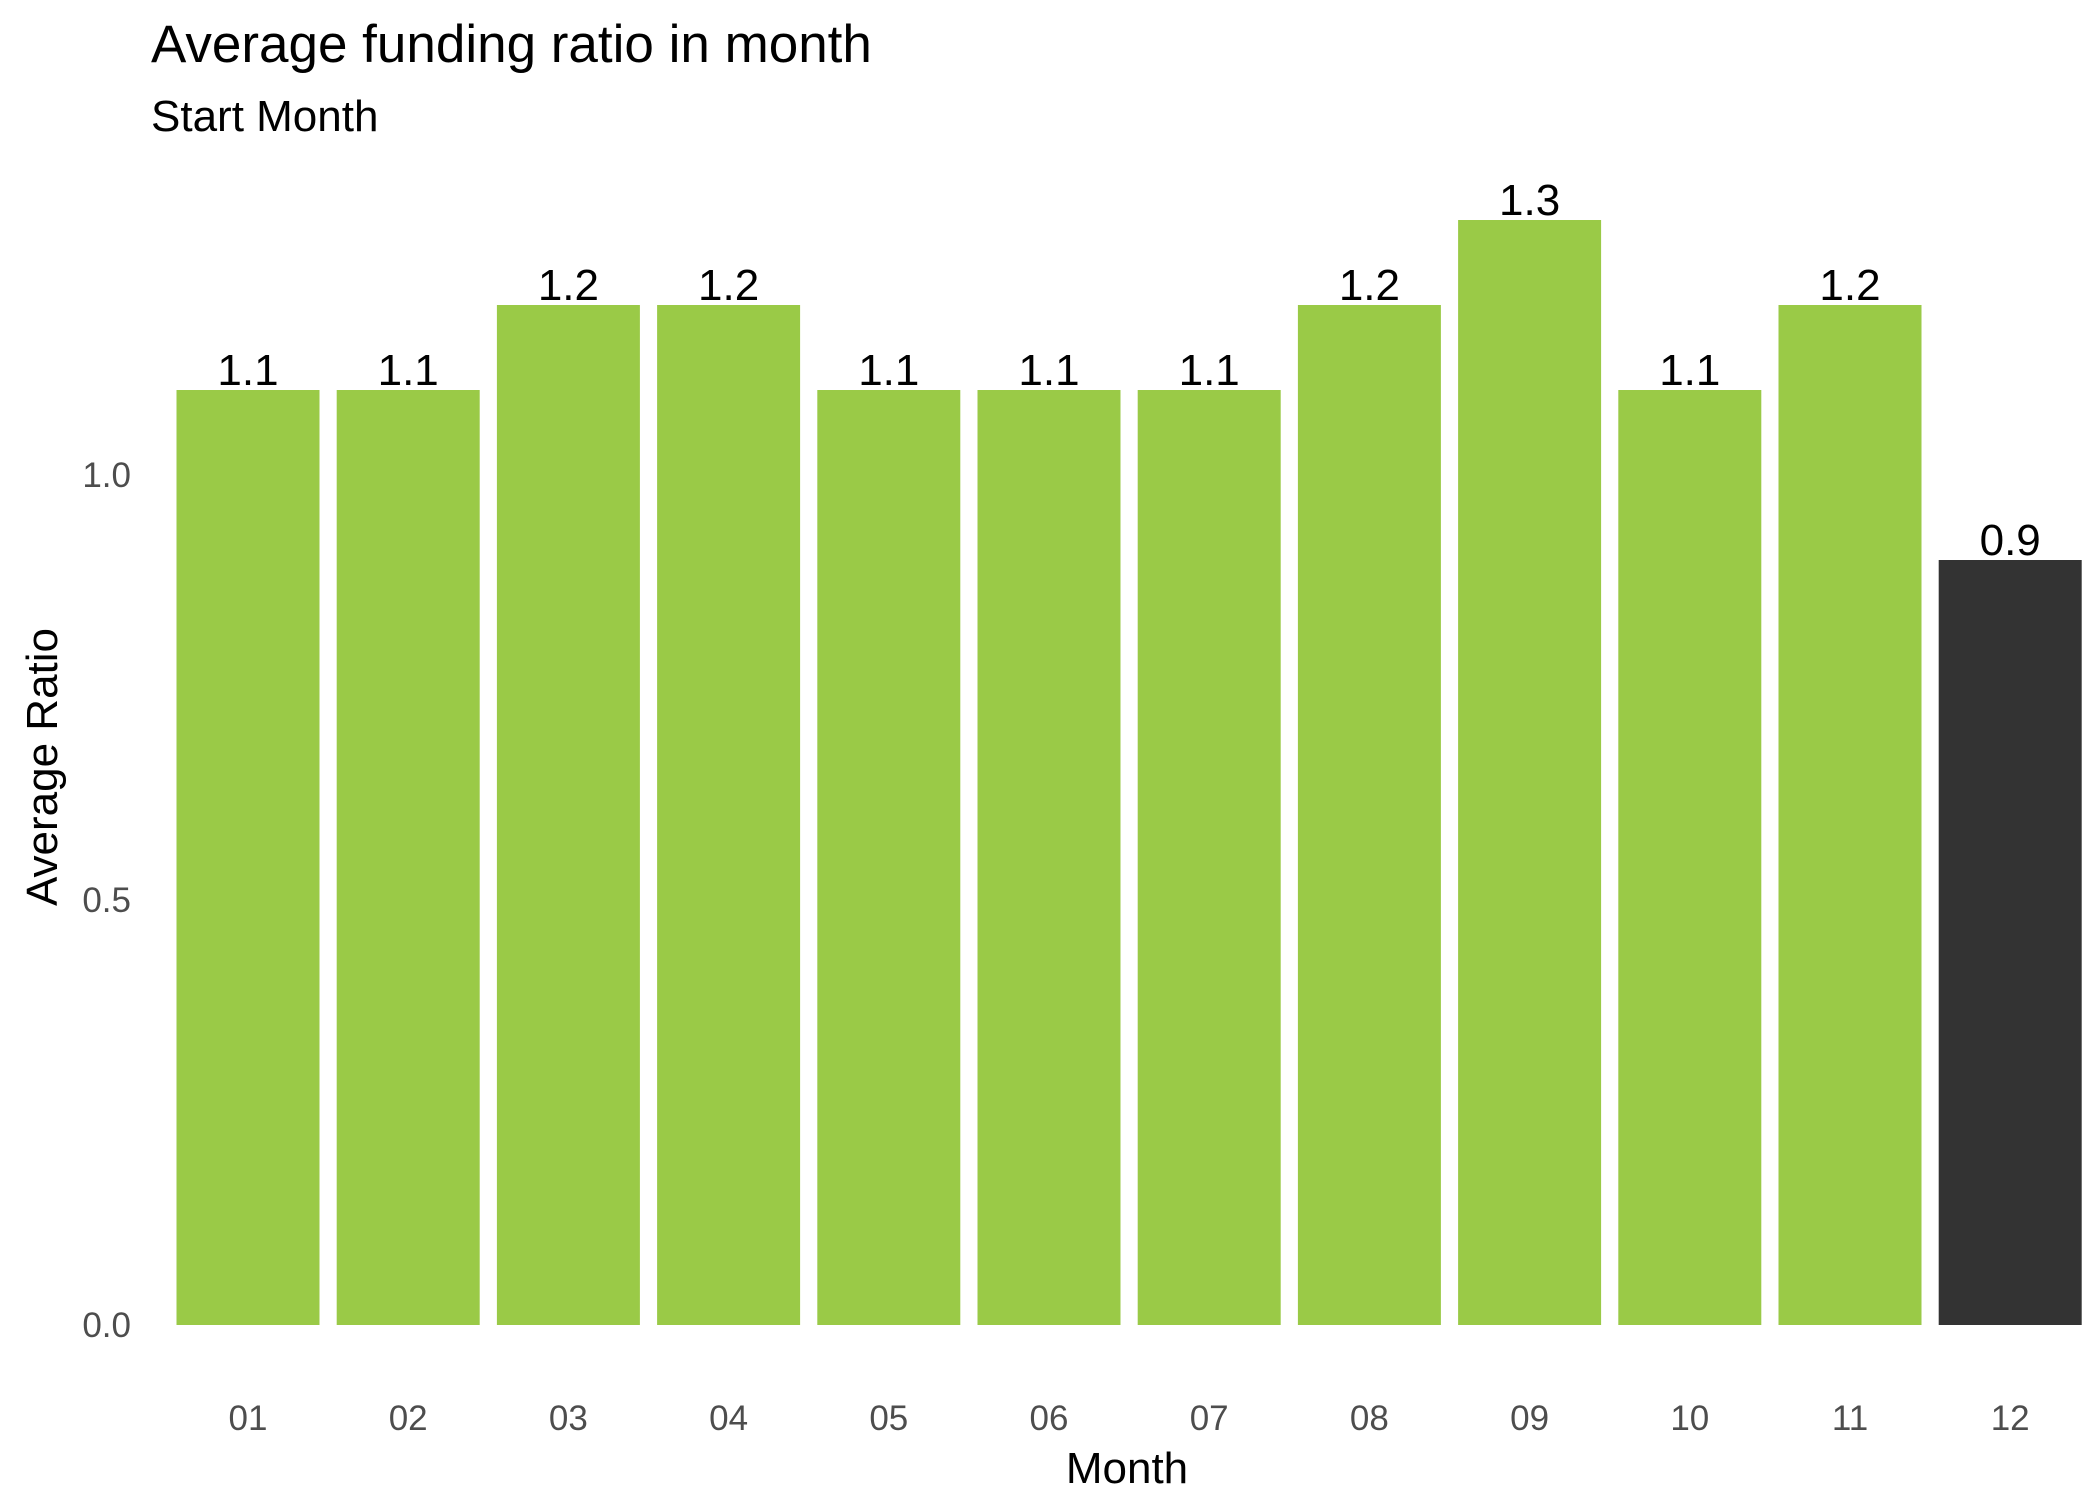 The width and height of the screenshot is (2100, 1499). I want to click on x-tick-label-05: 05, so click(888, 1418).